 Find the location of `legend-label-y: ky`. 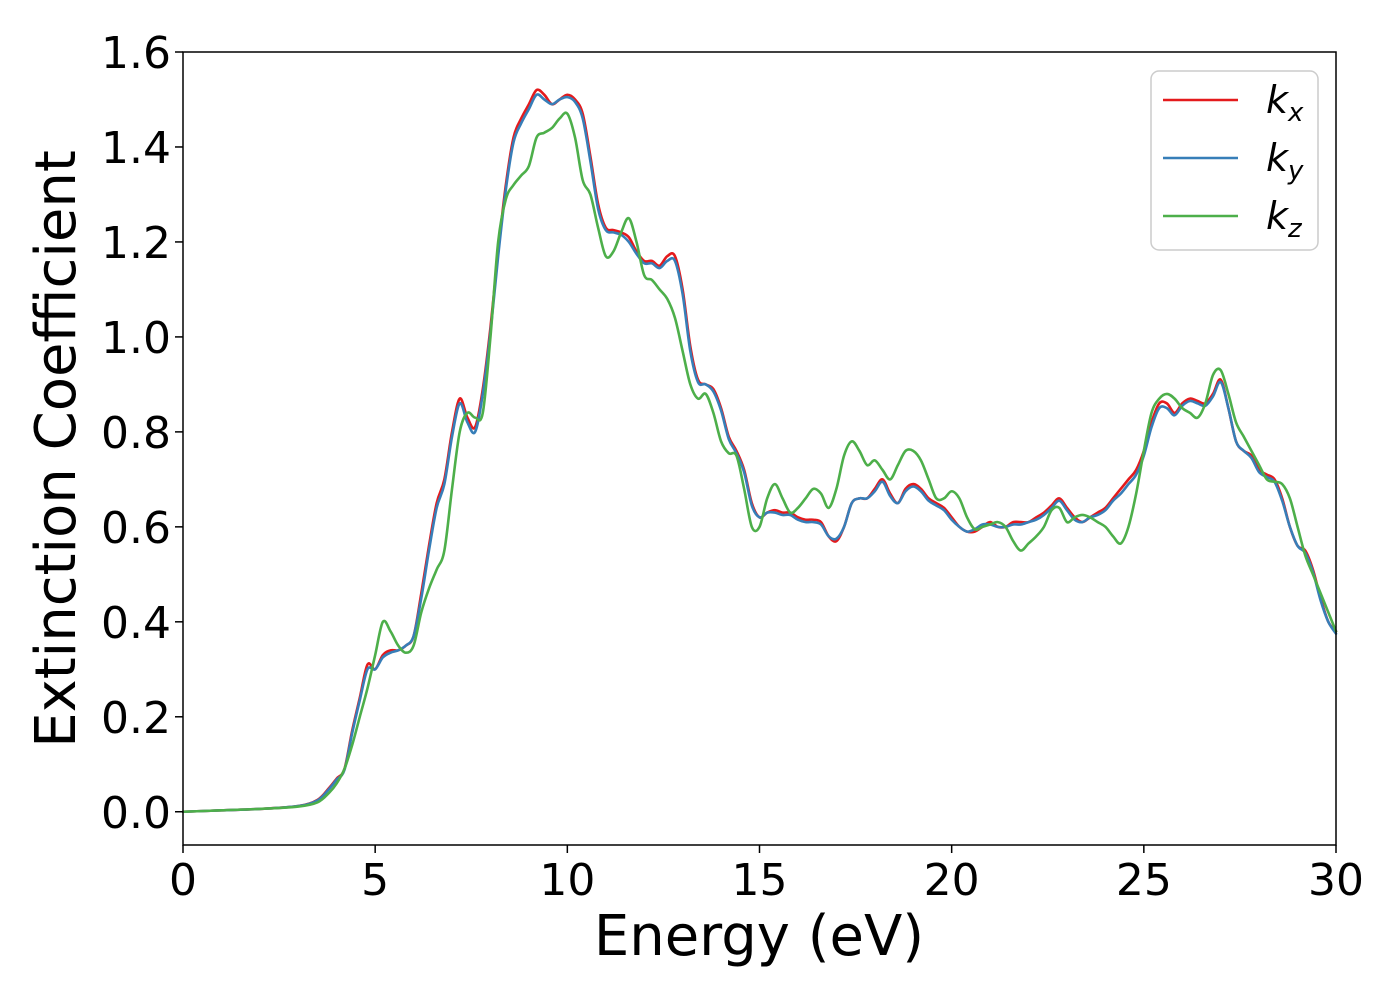

legend-label-y: ky is located at coordinates (1285, 161).